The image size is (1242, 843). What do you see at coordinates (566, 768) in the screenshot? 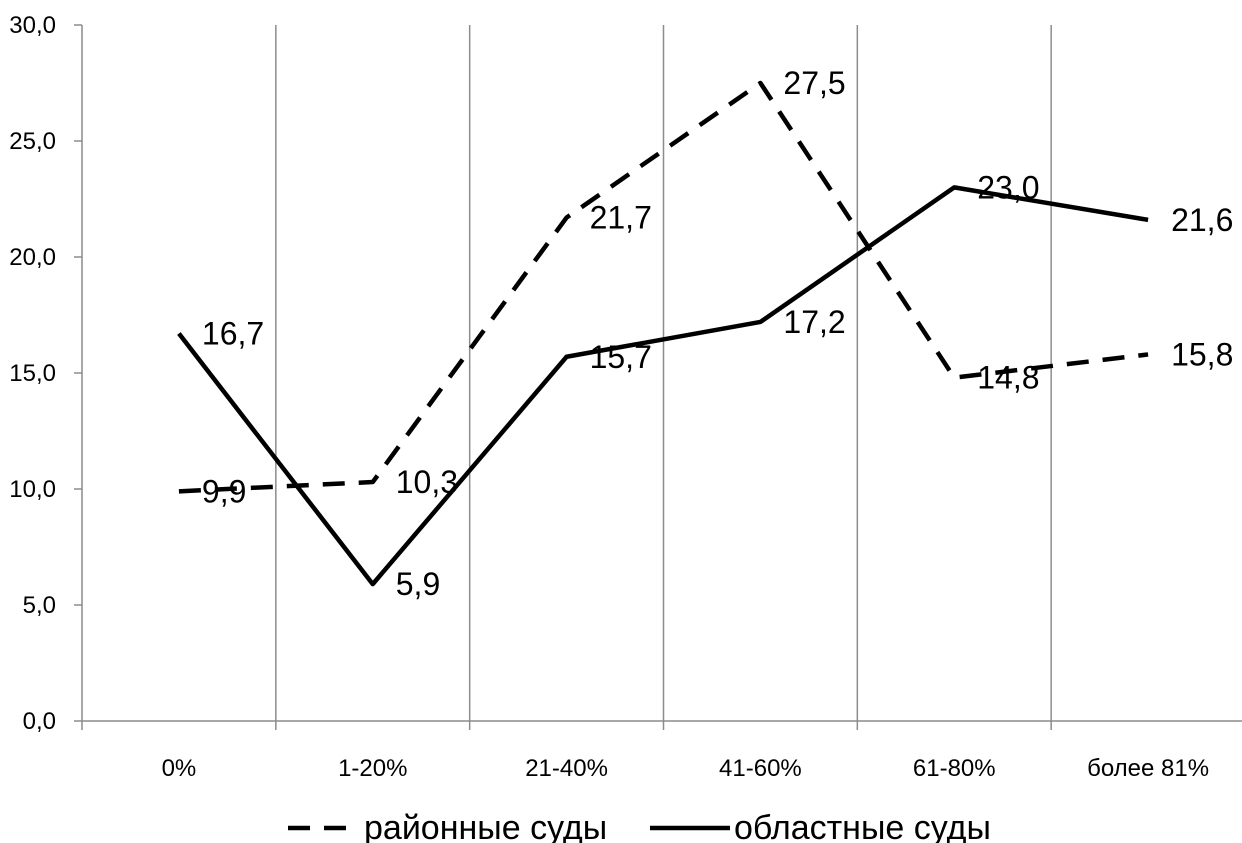
I see `x-tick-label: 21-40%` at bounding box center [566, 768].